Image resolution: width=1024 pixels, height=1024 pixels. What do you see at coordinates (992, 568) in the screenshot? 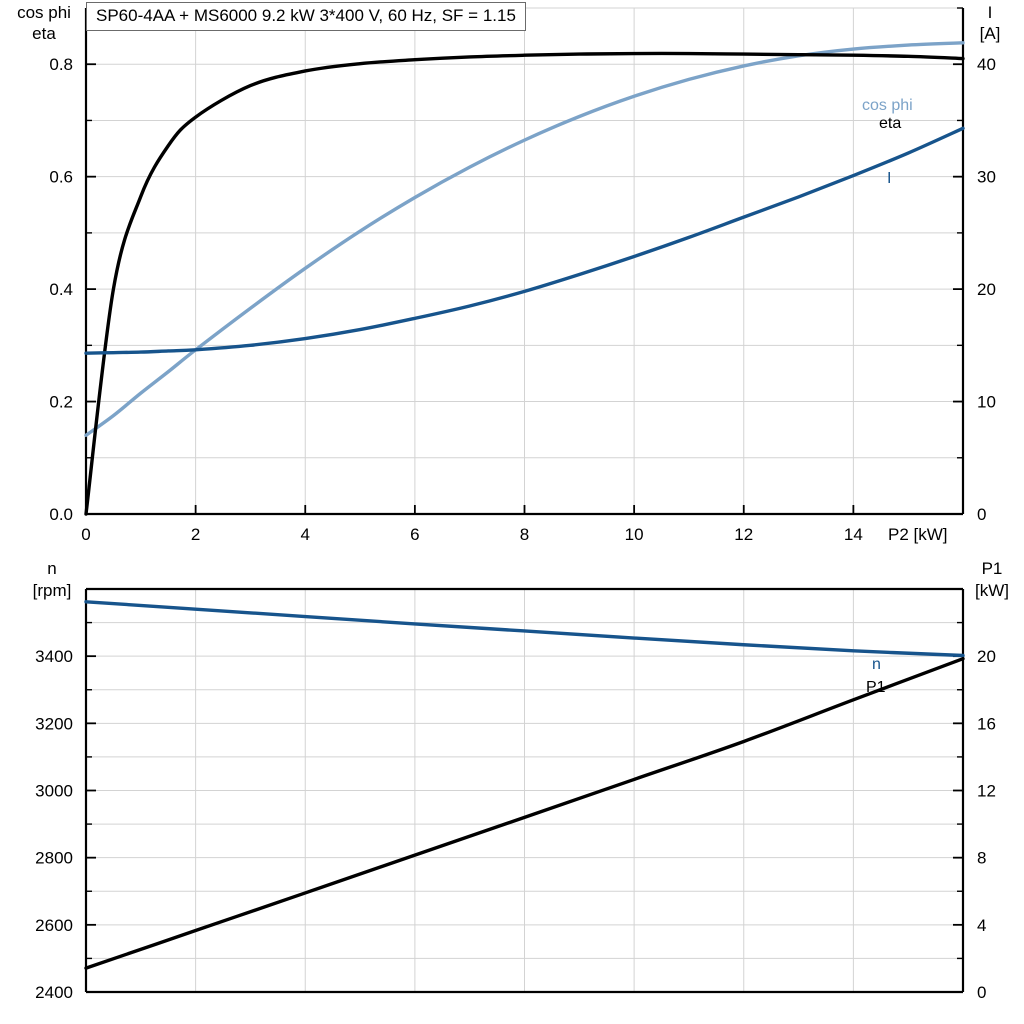
I see `svg-text: P1` at bounding box center [992, 568].